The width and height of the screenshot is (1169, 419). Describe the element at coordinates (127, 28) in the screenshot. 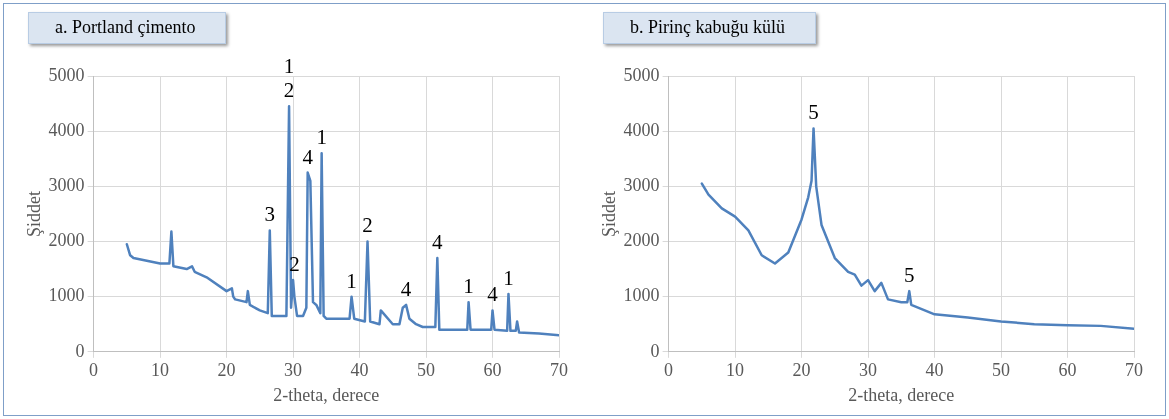

I see `chart-title: a. Portland çimento` at that location.